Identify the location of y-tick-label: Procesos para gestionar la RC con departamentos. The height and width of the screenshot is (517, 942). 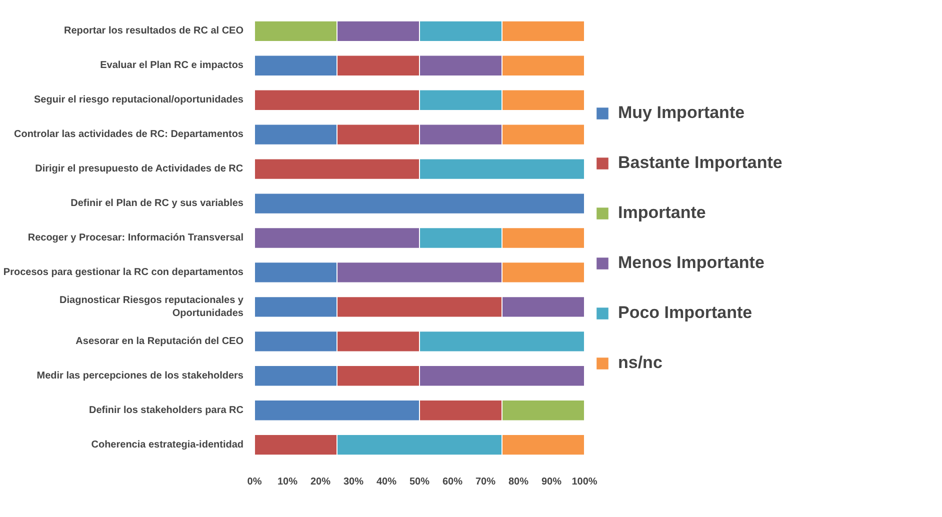
(123, 272).